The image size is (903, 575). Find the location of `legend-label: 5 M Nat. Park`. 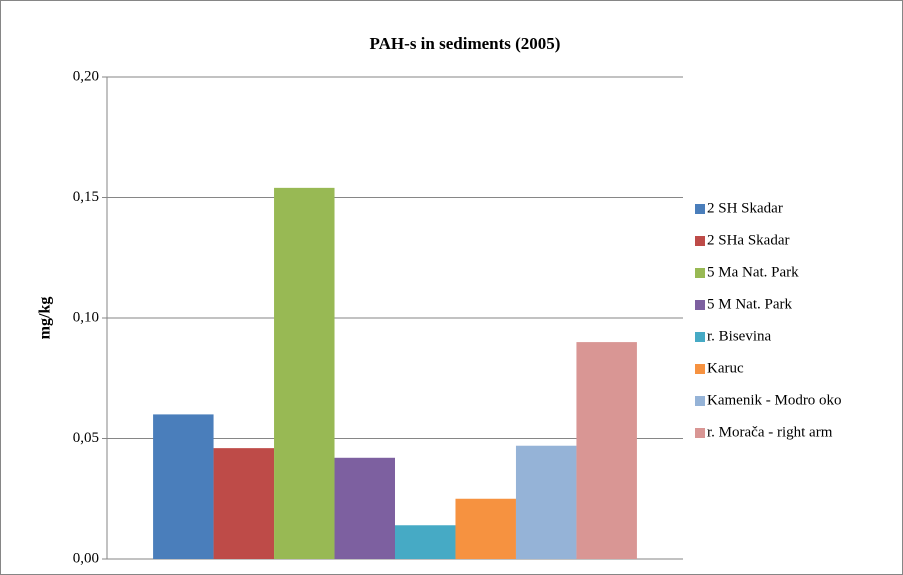

legend-label: 5 M Nat. Park is located at coordinates (749, 304).